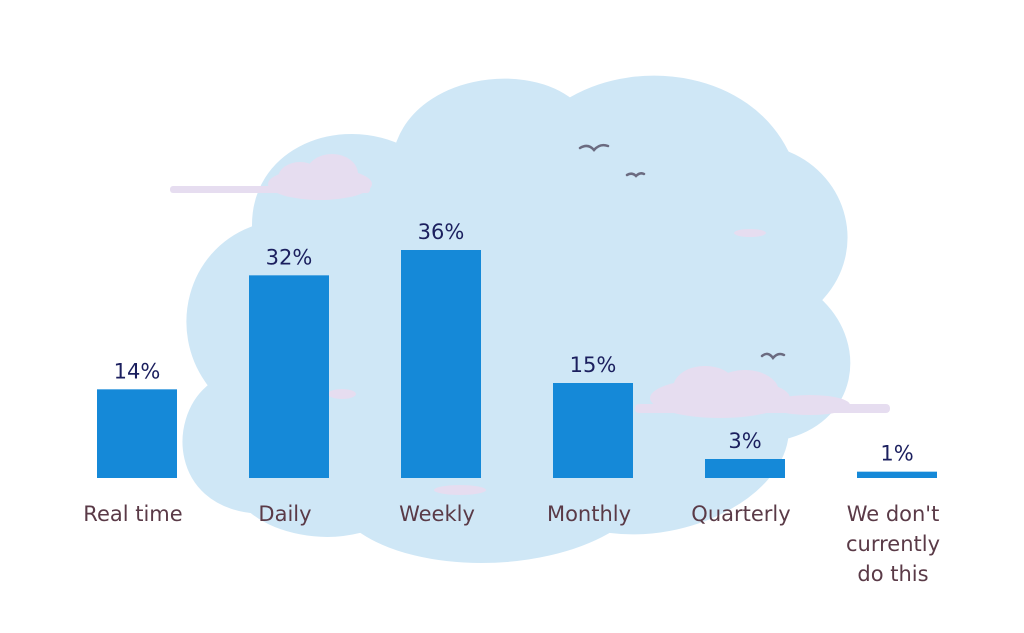 Image resolution: width=1024 pixels, height=633 pixels. What do you see at coordinates (892, 574) in the screenshot?
I see `category-label: do this` at bounding box center [892, 574].